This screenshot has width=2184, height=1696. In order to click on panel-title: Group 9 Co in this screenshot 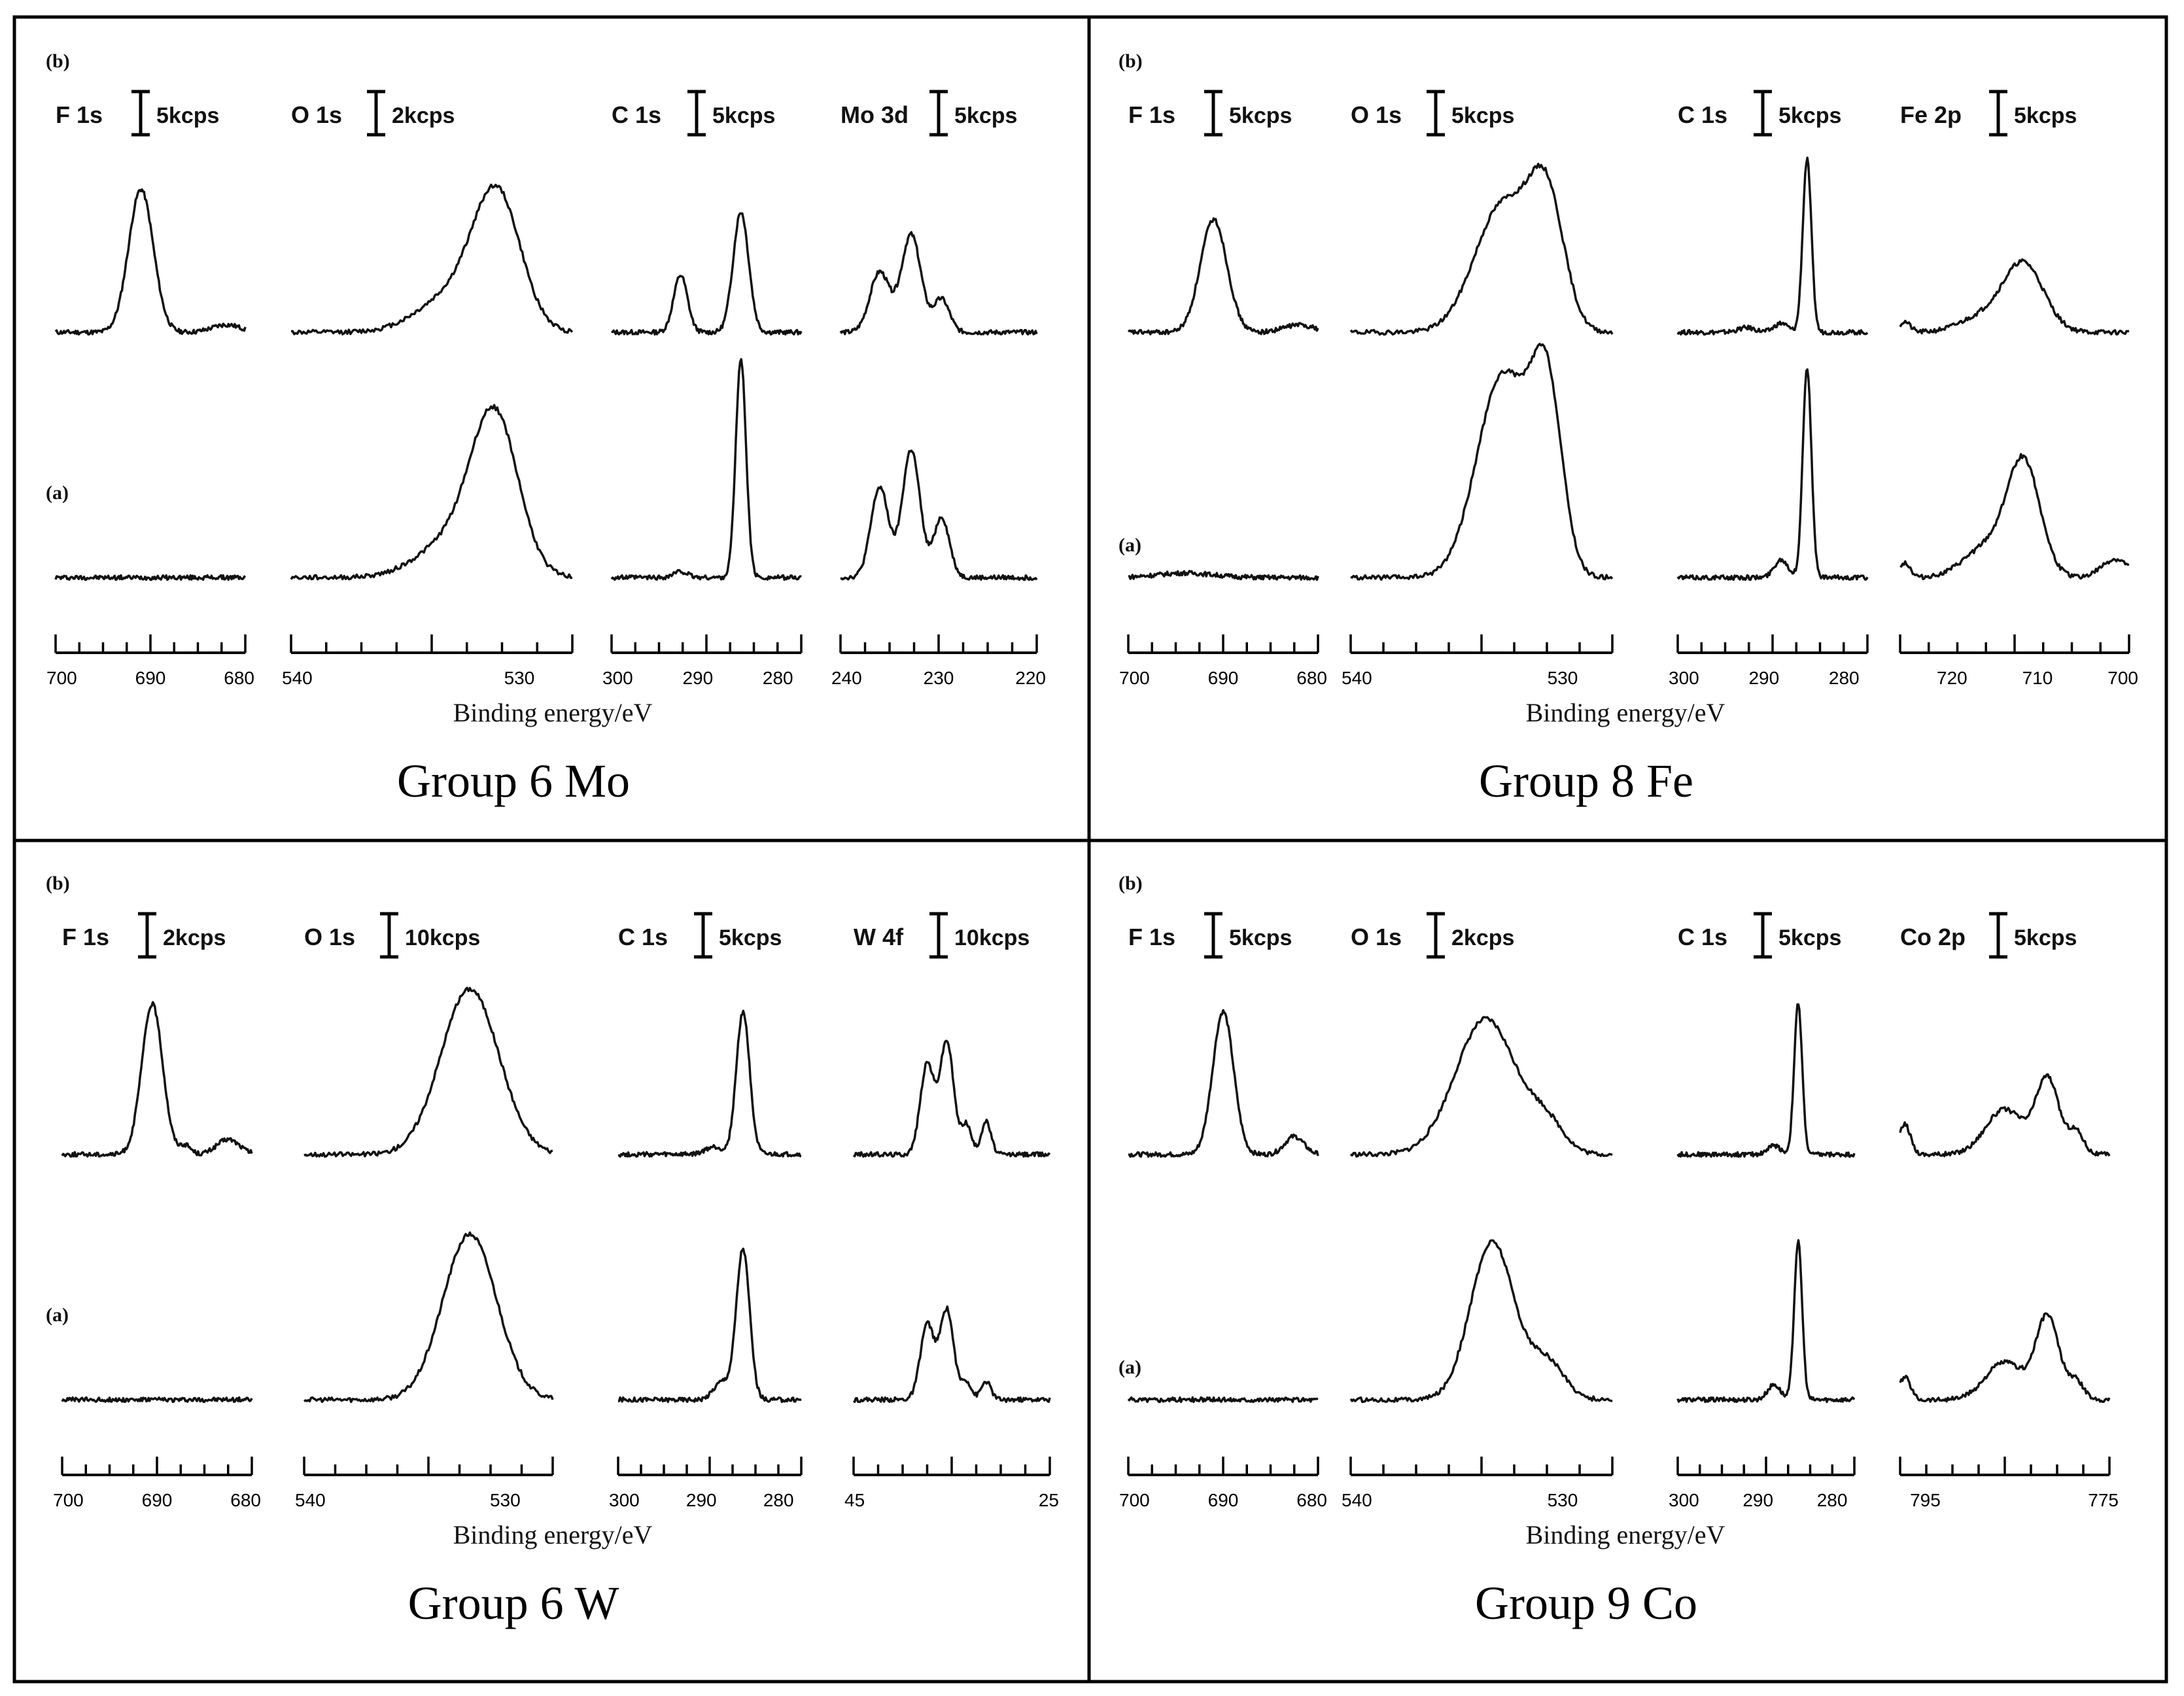, I will do `click(1586, 1603)`.